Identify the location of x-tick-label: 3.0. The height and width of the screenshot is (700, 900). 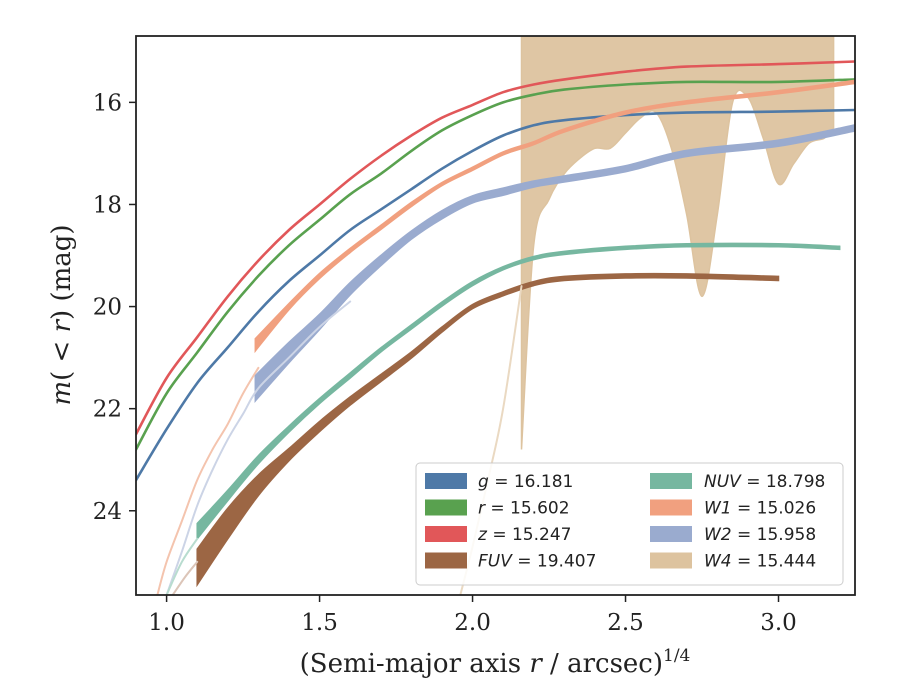
(778, 623).